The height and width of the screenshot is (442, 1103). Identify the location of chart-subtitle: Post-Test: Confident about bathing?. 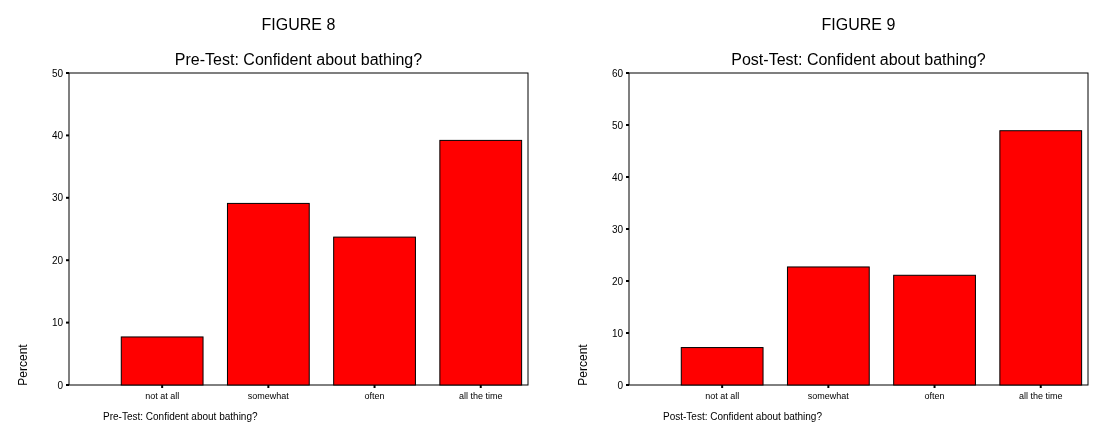
(858, 59).